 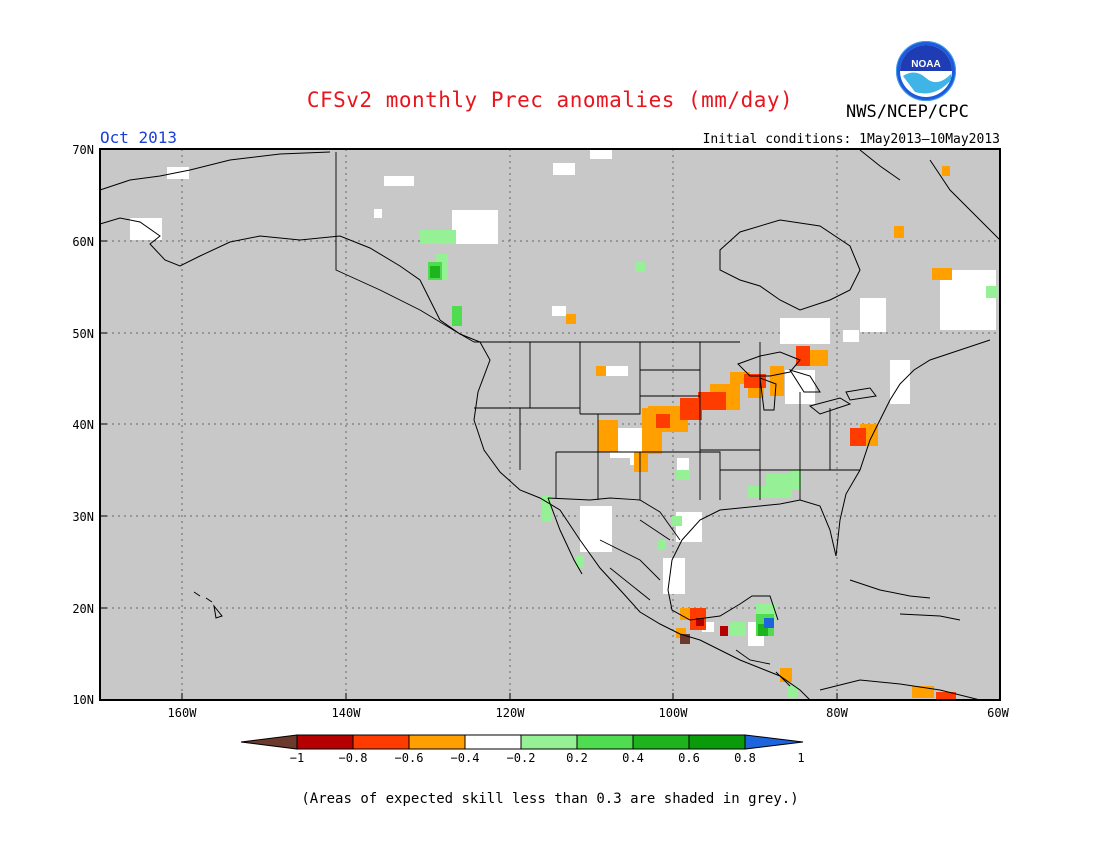 What do you see at coordinates (297, 758) in the screenshot?
I see `colorbar-tick: −1` at bounding box center [297, 758].